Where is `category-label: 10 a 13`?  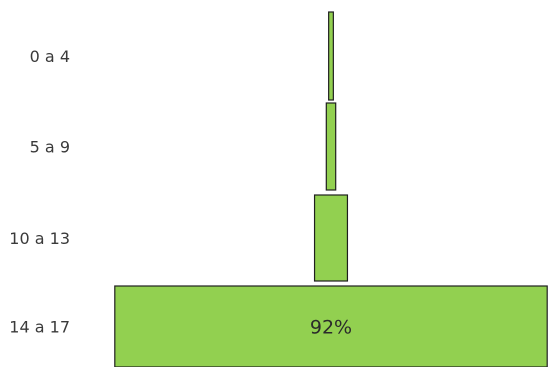 category-label: 10 a 13 is located at coordinates (39, 238).